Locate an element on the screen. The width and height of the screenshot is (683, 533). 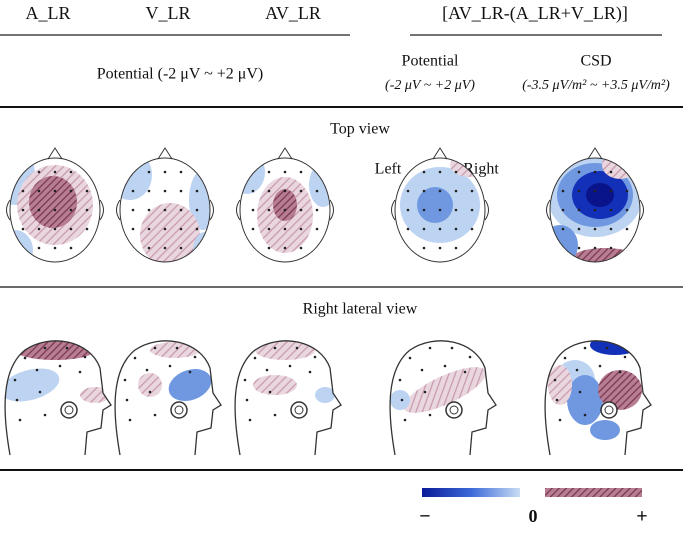
colorbar-label: + is located at coordinates (641, 517).